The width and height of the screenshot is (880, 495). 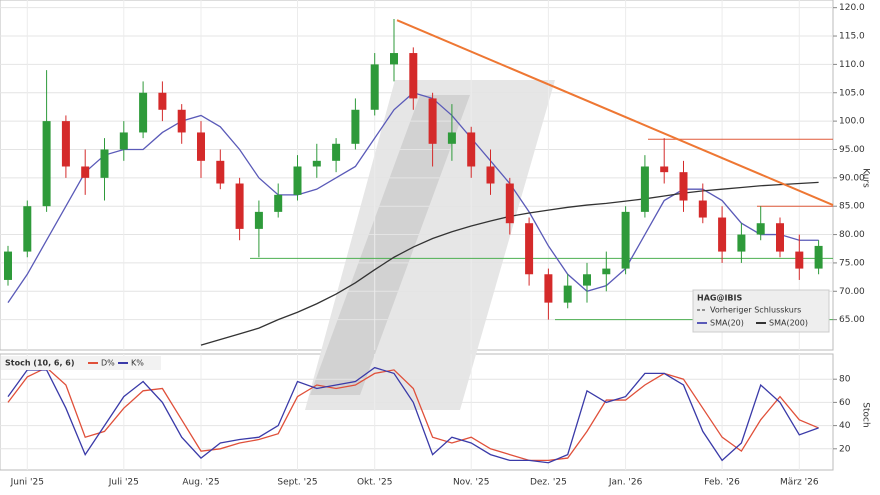 What do you see at coordinates (108, 363) in the screenshot?
I see `legend-label: D%` at bounding box center [108, 363].